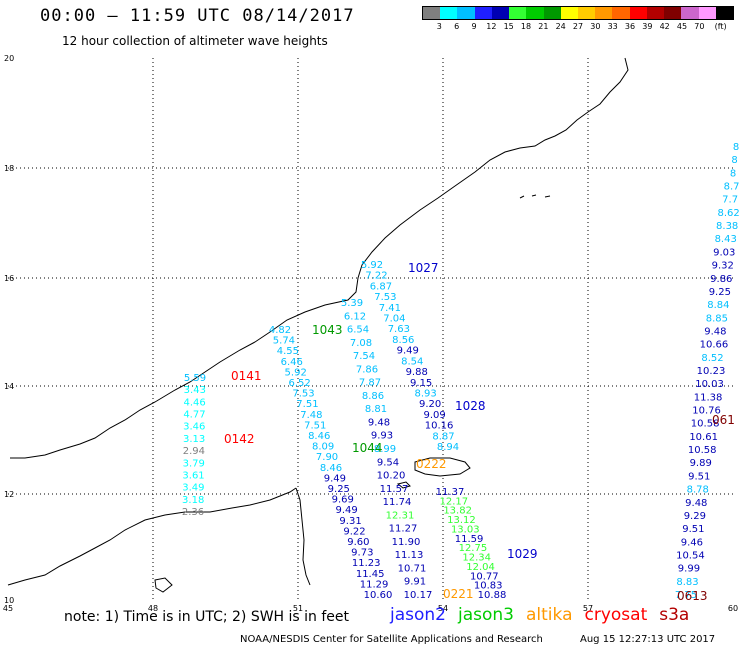  Describe the element at coordinates (195, 378) in the screenshot. I see `wave-height-value: 5.59` at that location.